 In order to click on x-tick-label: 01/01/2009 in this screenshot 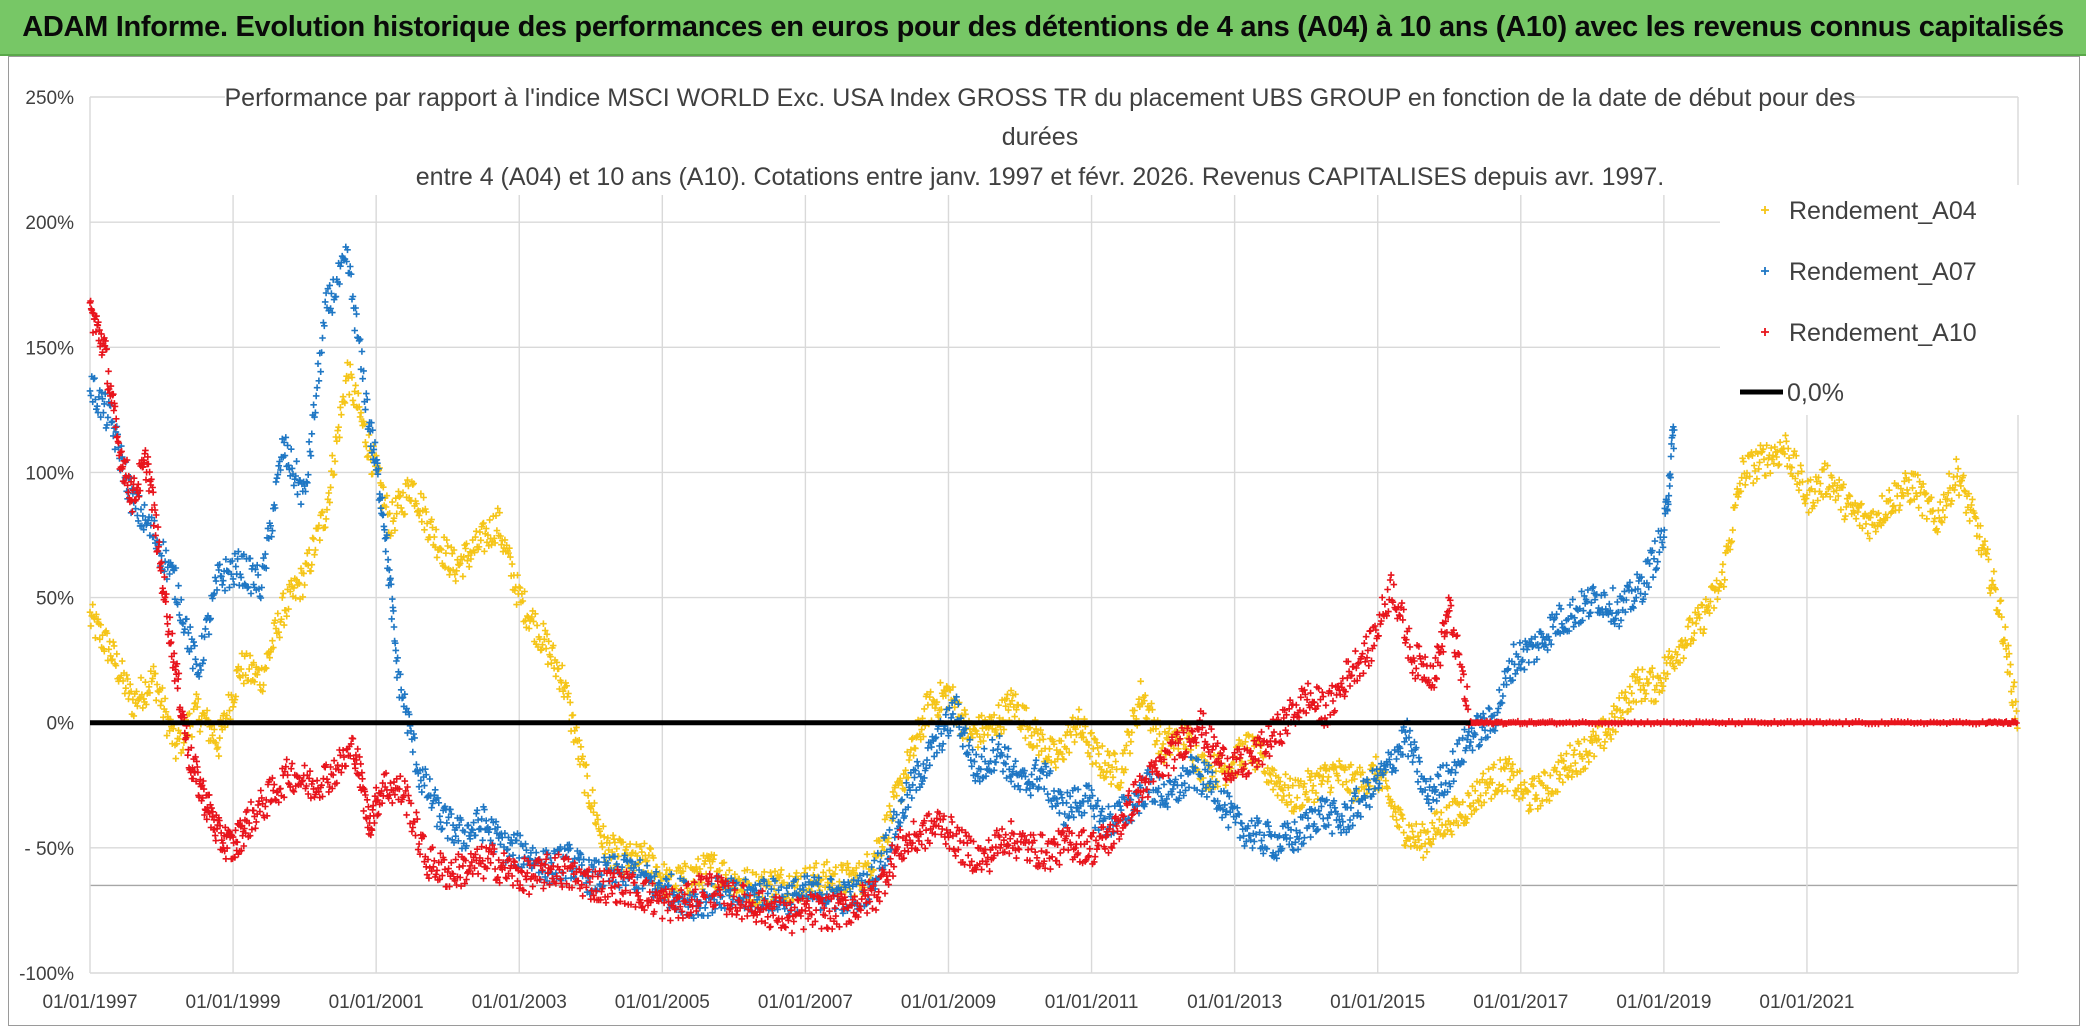, I will do `click(948, 1002)`.